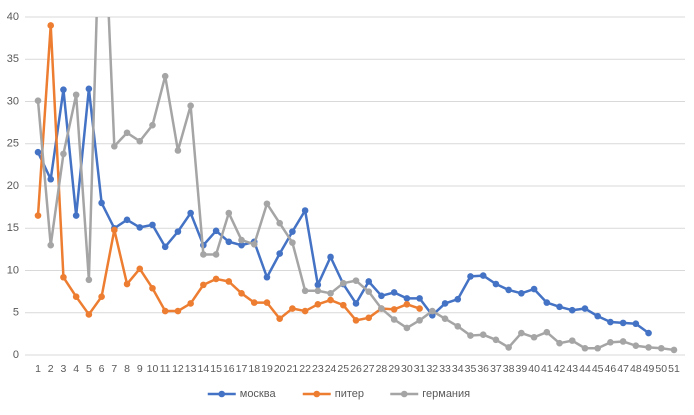 This screenshot has width=694, height=415. Describe the element at coordinates (674, 369) in the screenshot. I see `x-tick-label: 51` at that location.